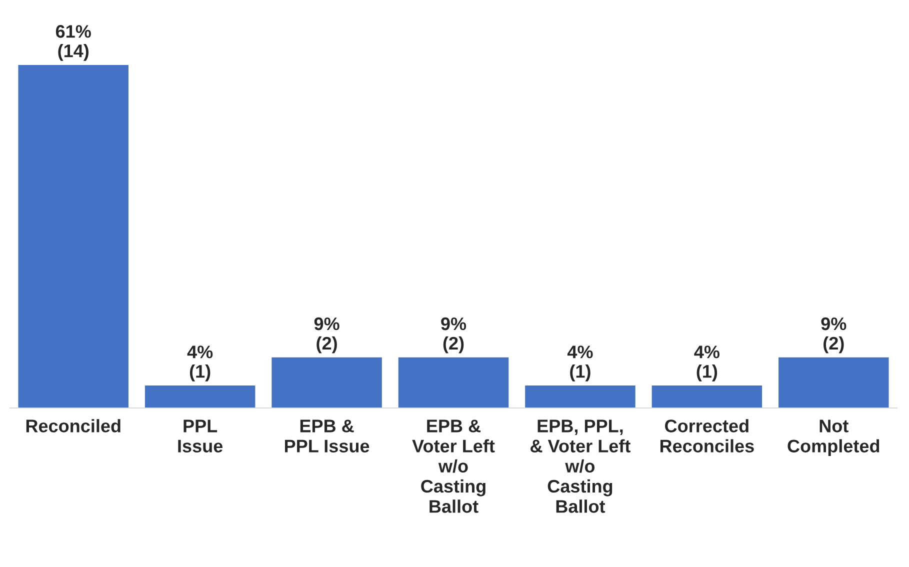 The width and height of the screenshot is (909, 567). Describe the element at coordinates (73, 425) in the screenshot. I see `x-tick-label: Reconciled` at that location.